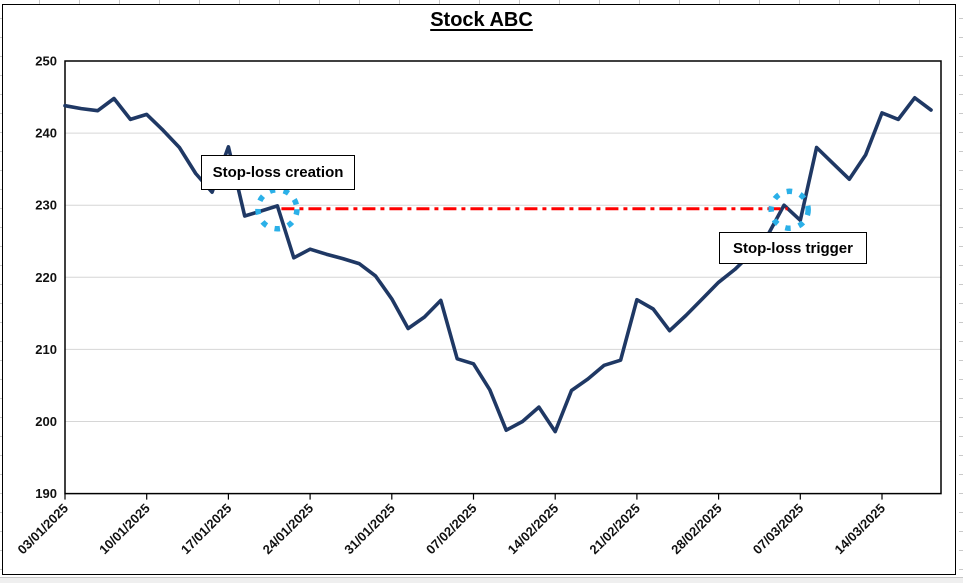  Describe the element at coordinates (778, 529) in the screenshot. I see `x-axis-label: 07/03/2025` at that location.